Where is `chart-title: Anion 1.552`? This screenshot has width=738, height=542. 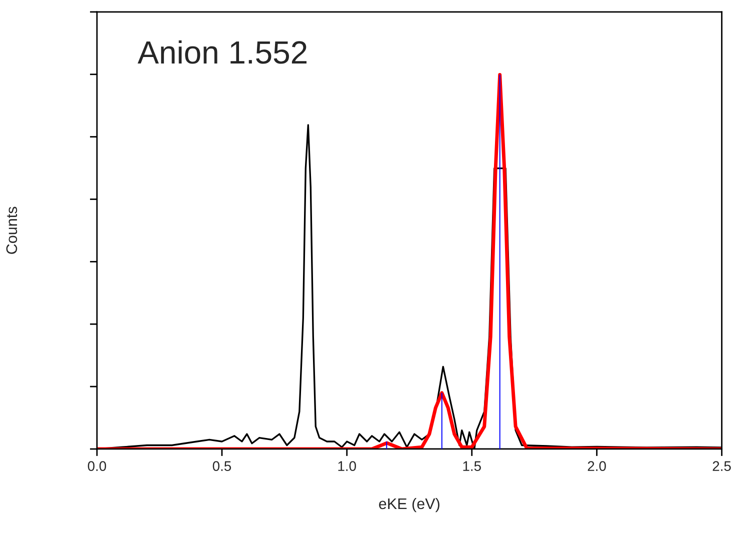 chart-title: Anion 1.552 is located at coordinates (222, 52).